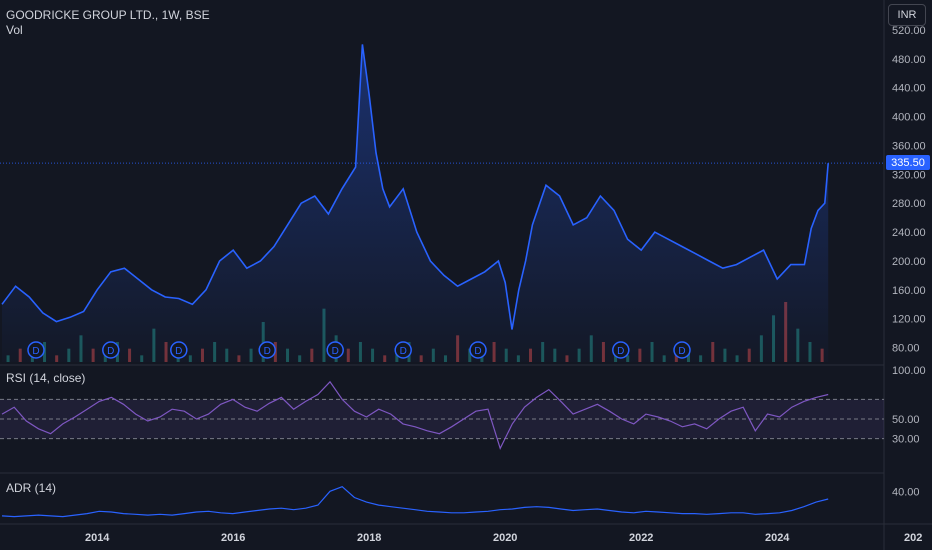  What do you see at coordinates (909, 371) in the screenshot?
I see `rsi-tick-label: 100.00` at bounding box center [909, 371].